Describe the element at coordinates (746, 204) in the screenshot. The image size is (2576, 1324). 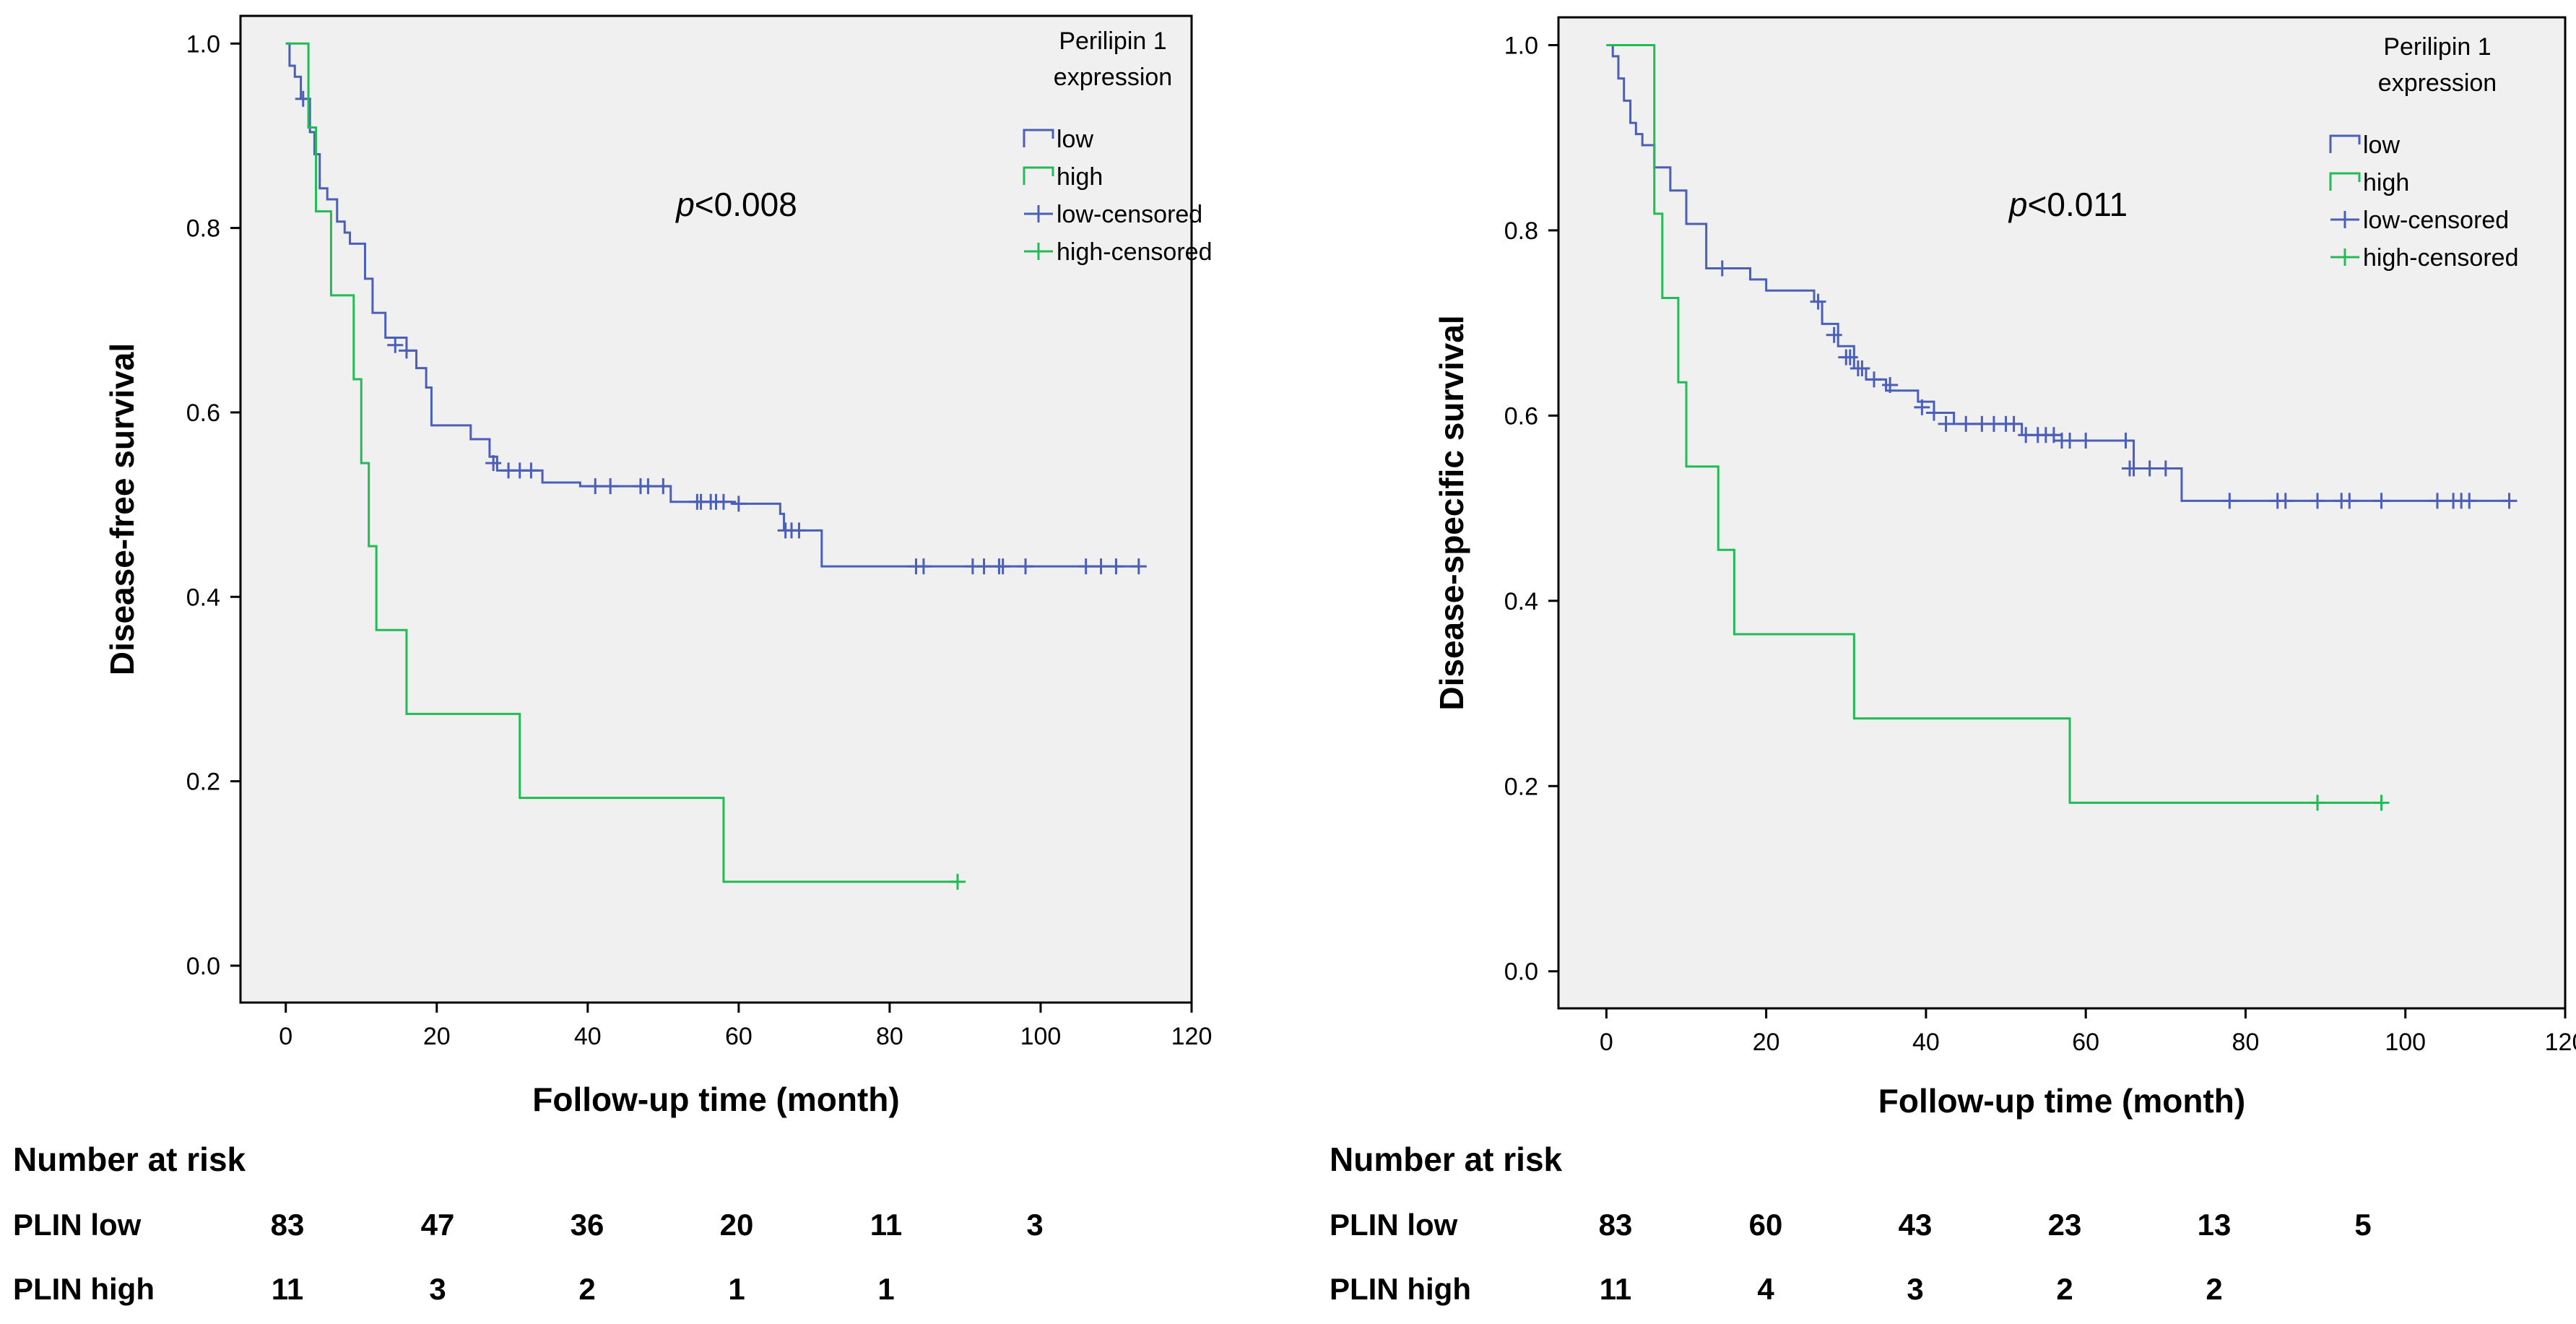
I see `p-value-text: <0.008` at that location.